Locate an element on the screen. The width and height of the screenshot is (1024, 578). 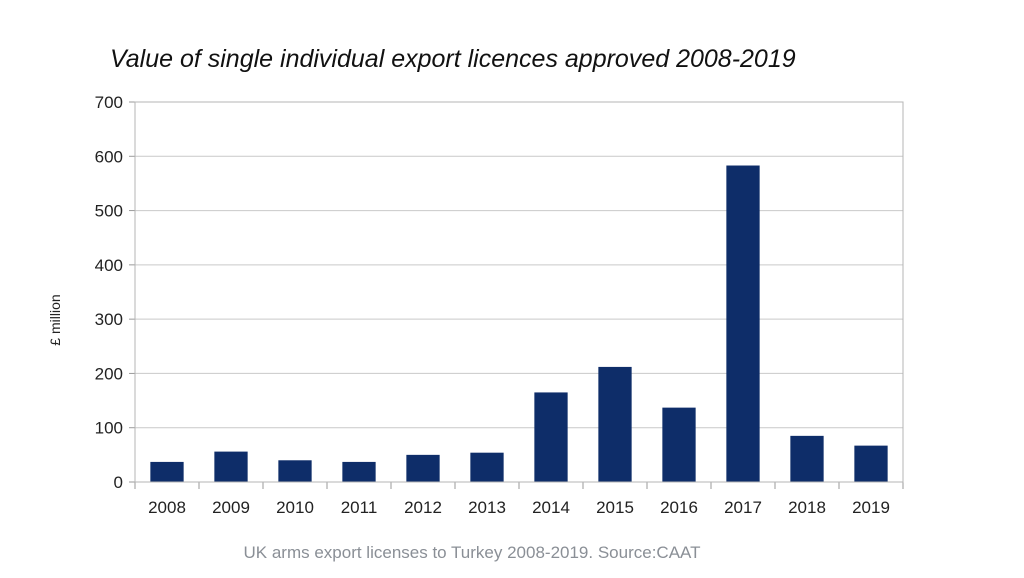
x-tick-label: 2018 is located at coordinates (807, 507).